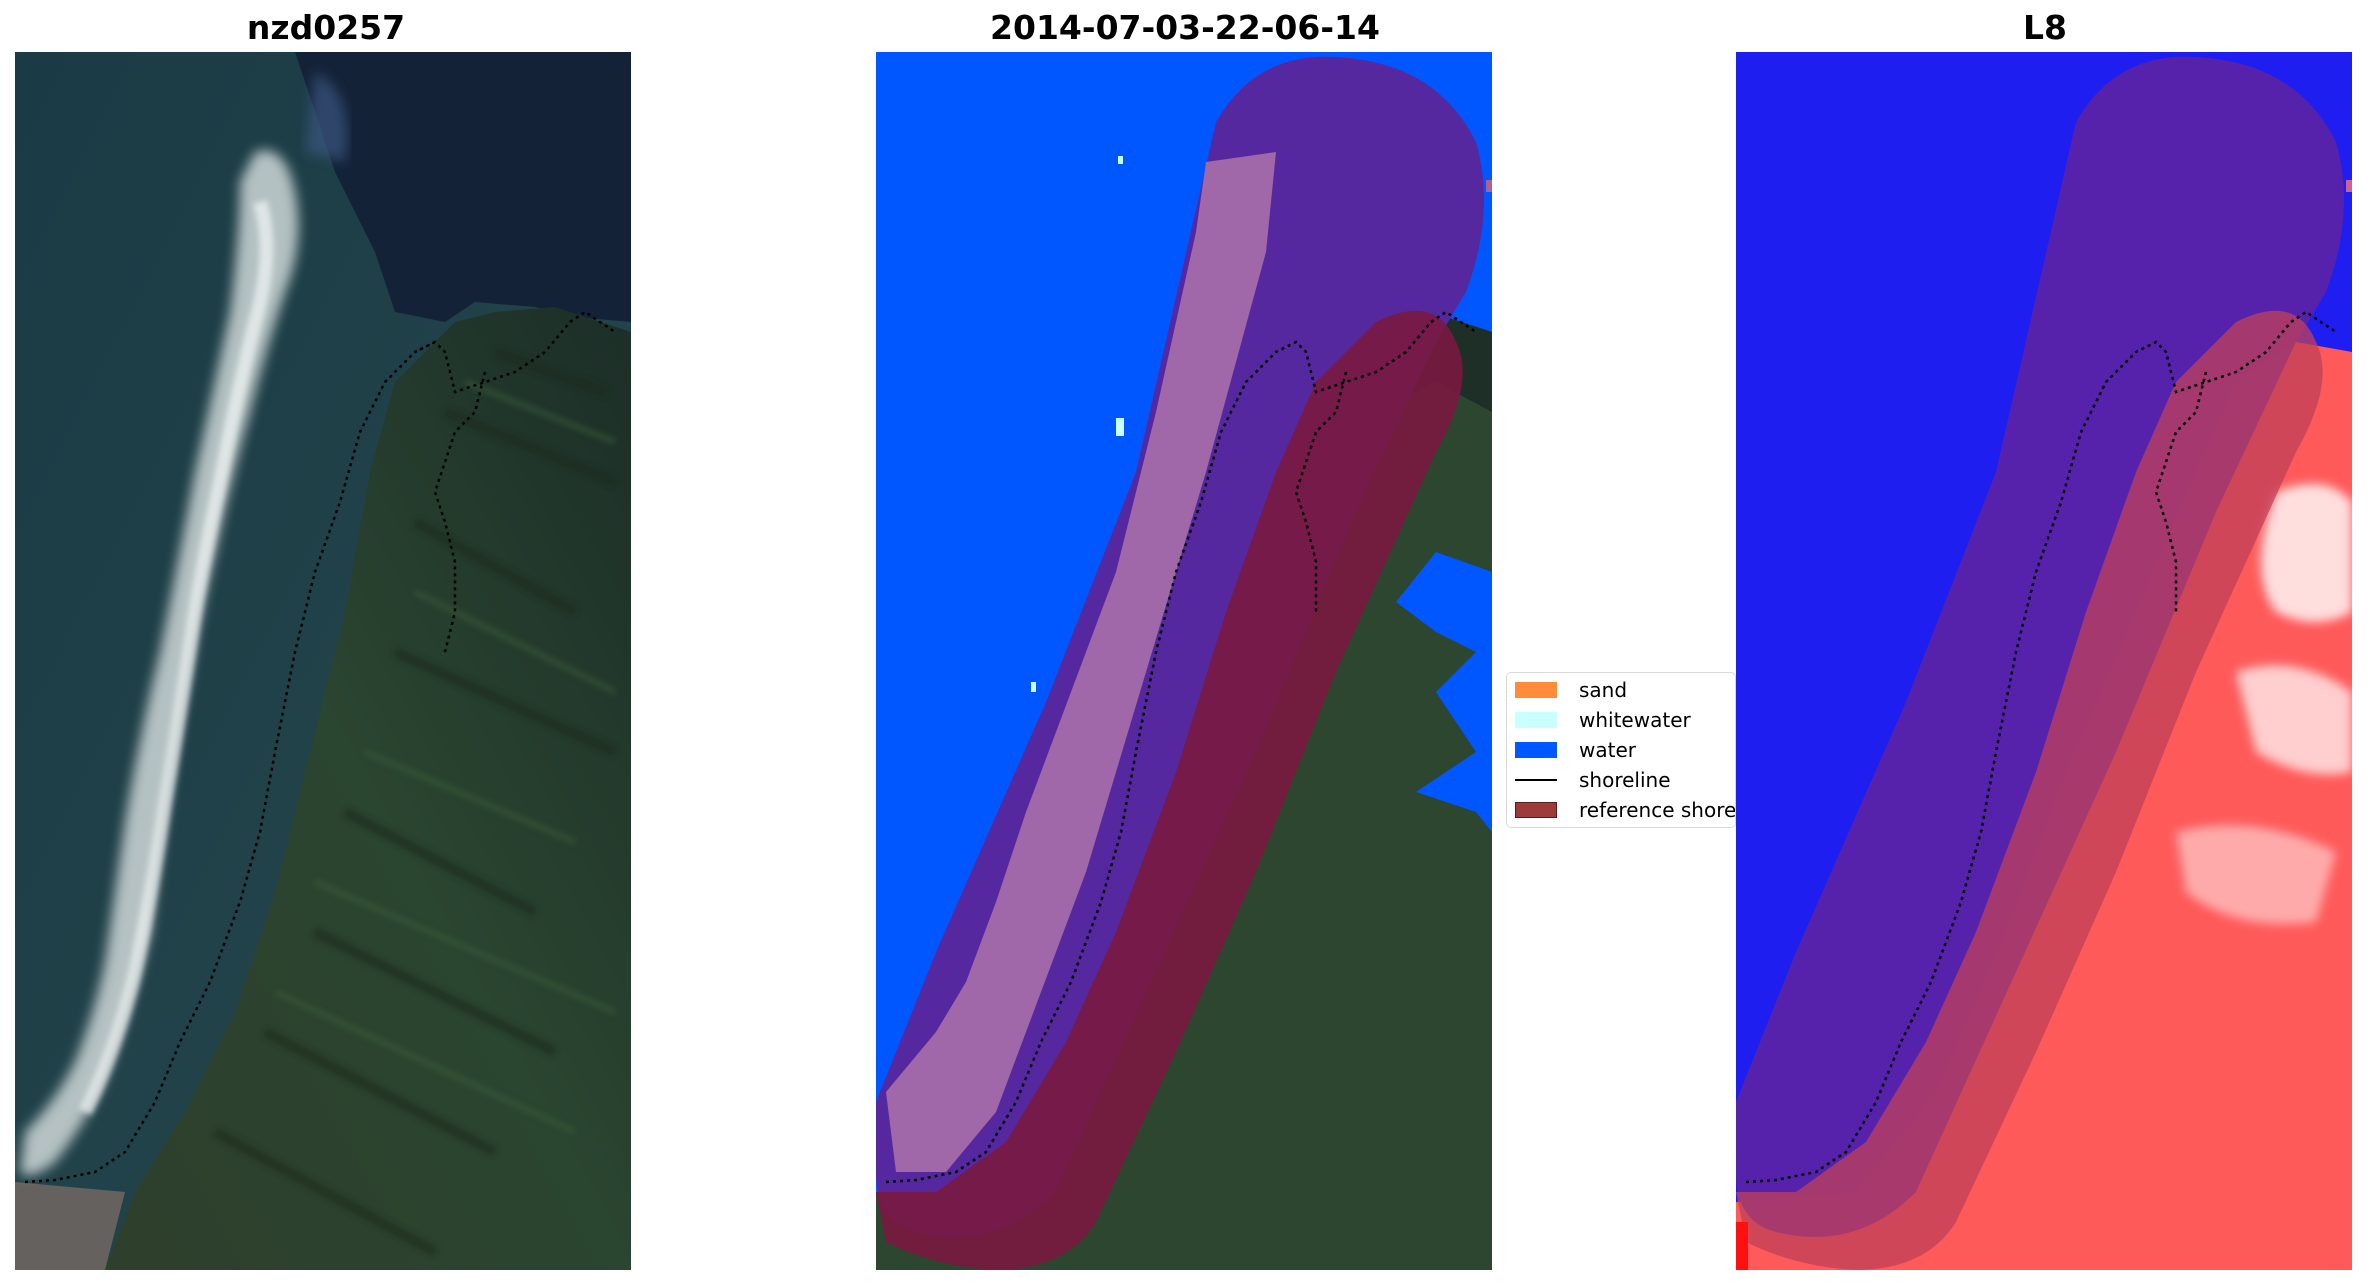  I want to click on legend-label-shoreline: shoreline, so click(1625, 780).